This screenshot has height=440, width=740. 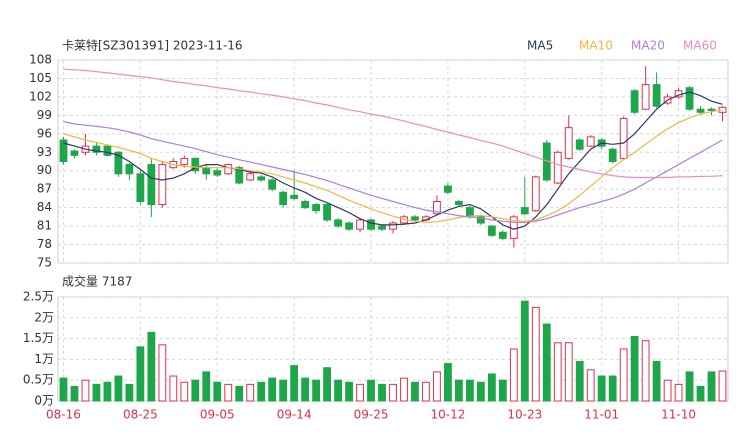 What do you see at coordinates (152, 45) in the screenshot?
I see `chart-title: 卡莱特[SZ301391] 2023-11-16` at bounding box center [152, 45].